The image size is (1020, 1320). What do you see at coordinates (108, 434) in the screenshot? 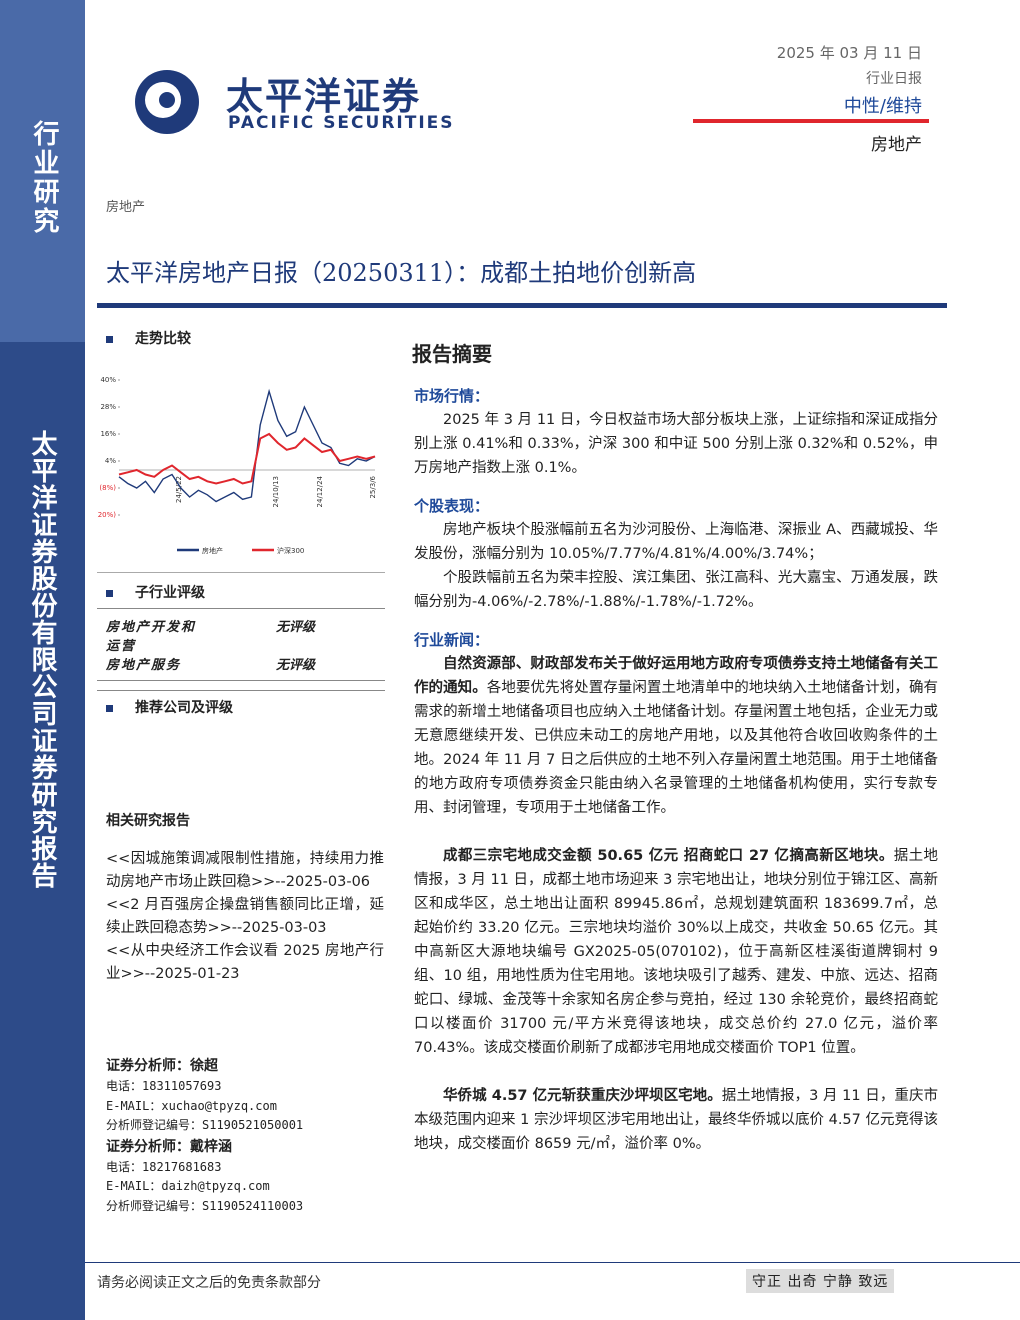
I see `y-tick-label: 16%` at bounding box center [108, 434].